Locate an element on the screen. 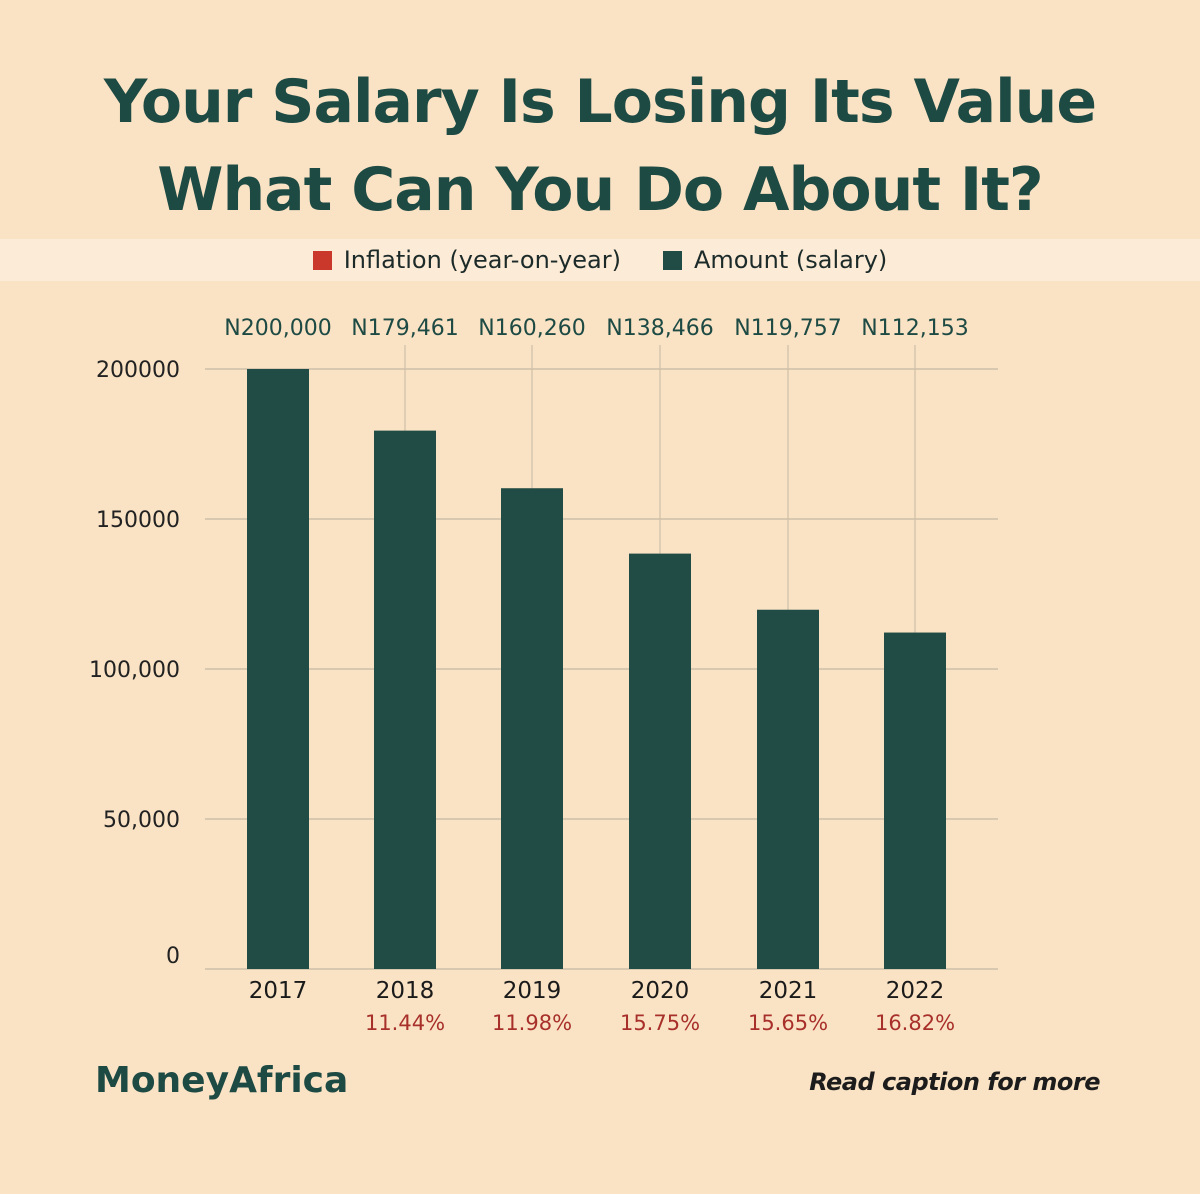  legend-band: Inflation (year-on-year) Amount (salary) is located at coordinates (600, 260).